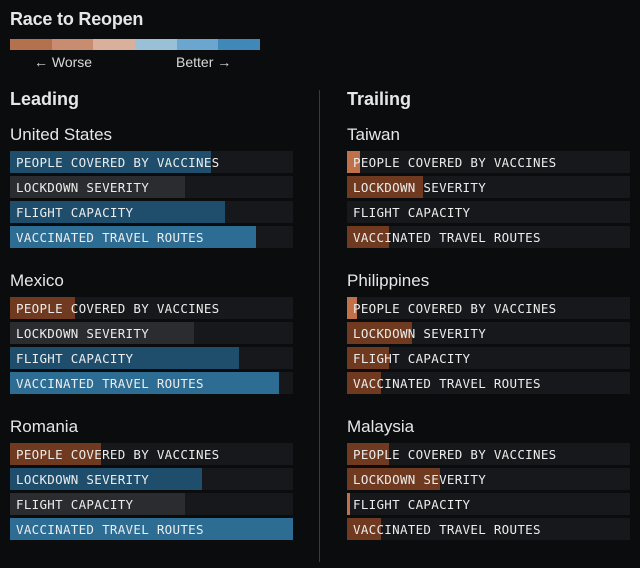  What do you see at coordinates (45, 99) in the screenshot?
I see `leading-heading: Leading` at bounding box center [45, 99].